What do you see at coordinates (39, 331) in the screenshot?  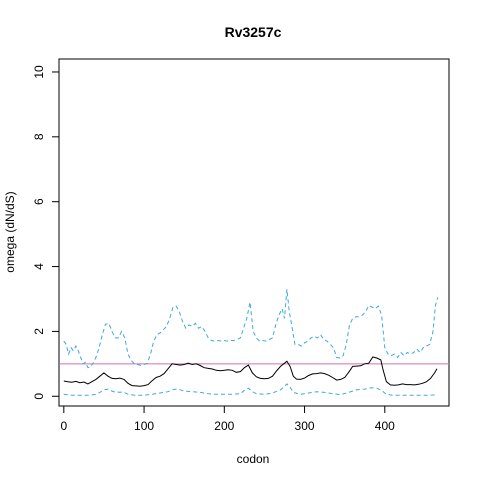 I see `y-tick-label: 2` at bounding box center [39, 331].